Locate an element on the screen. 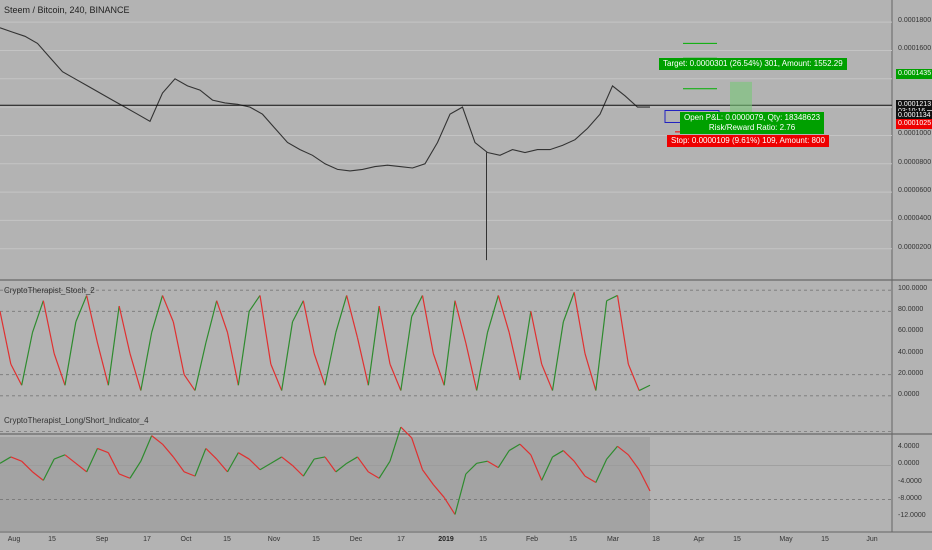  price-tag: 0.0001134 is located at coordinates (914, 116).